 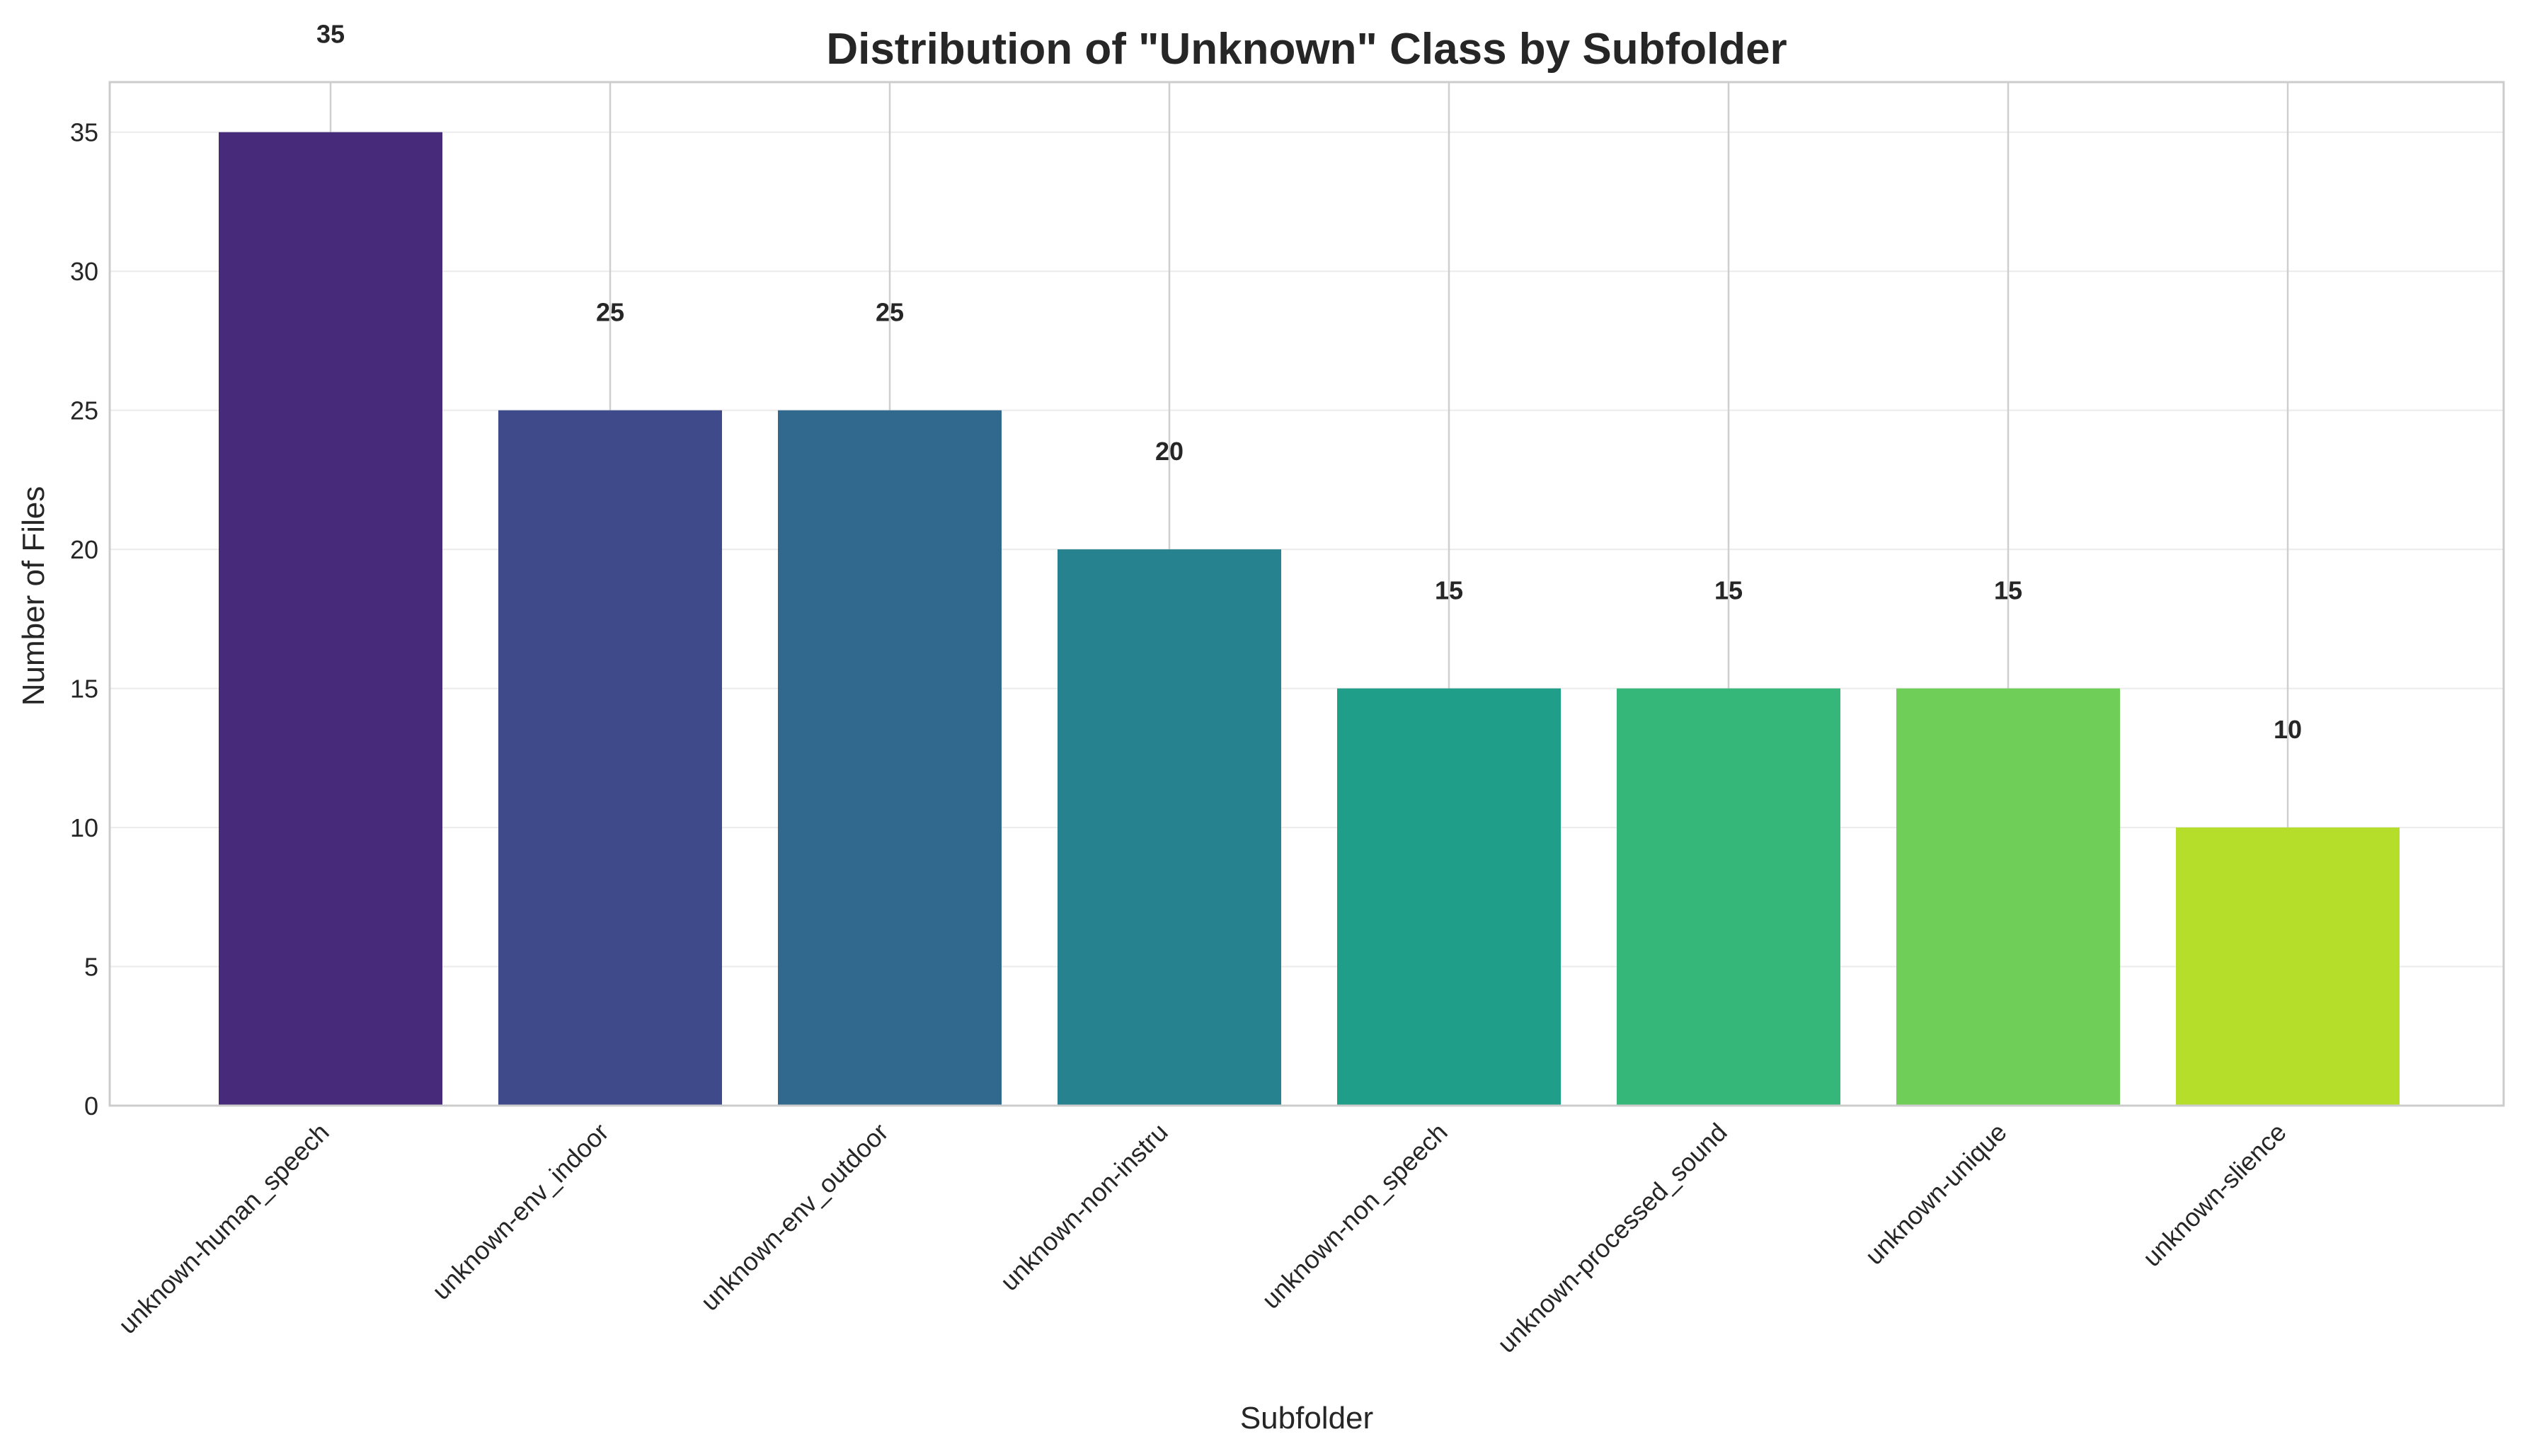 I want to click on bar-unknown-env_indoor, so click(x=610, y=758).